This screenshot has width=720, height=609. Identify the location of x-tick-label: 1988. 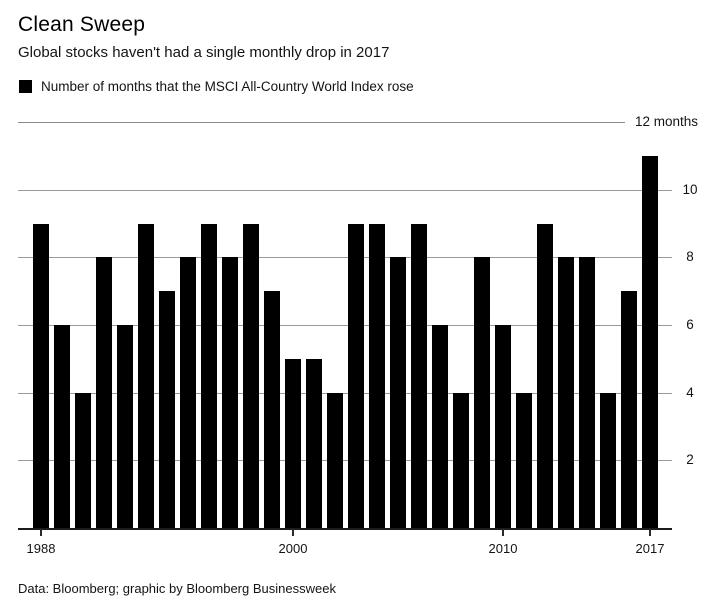
(41, 548).